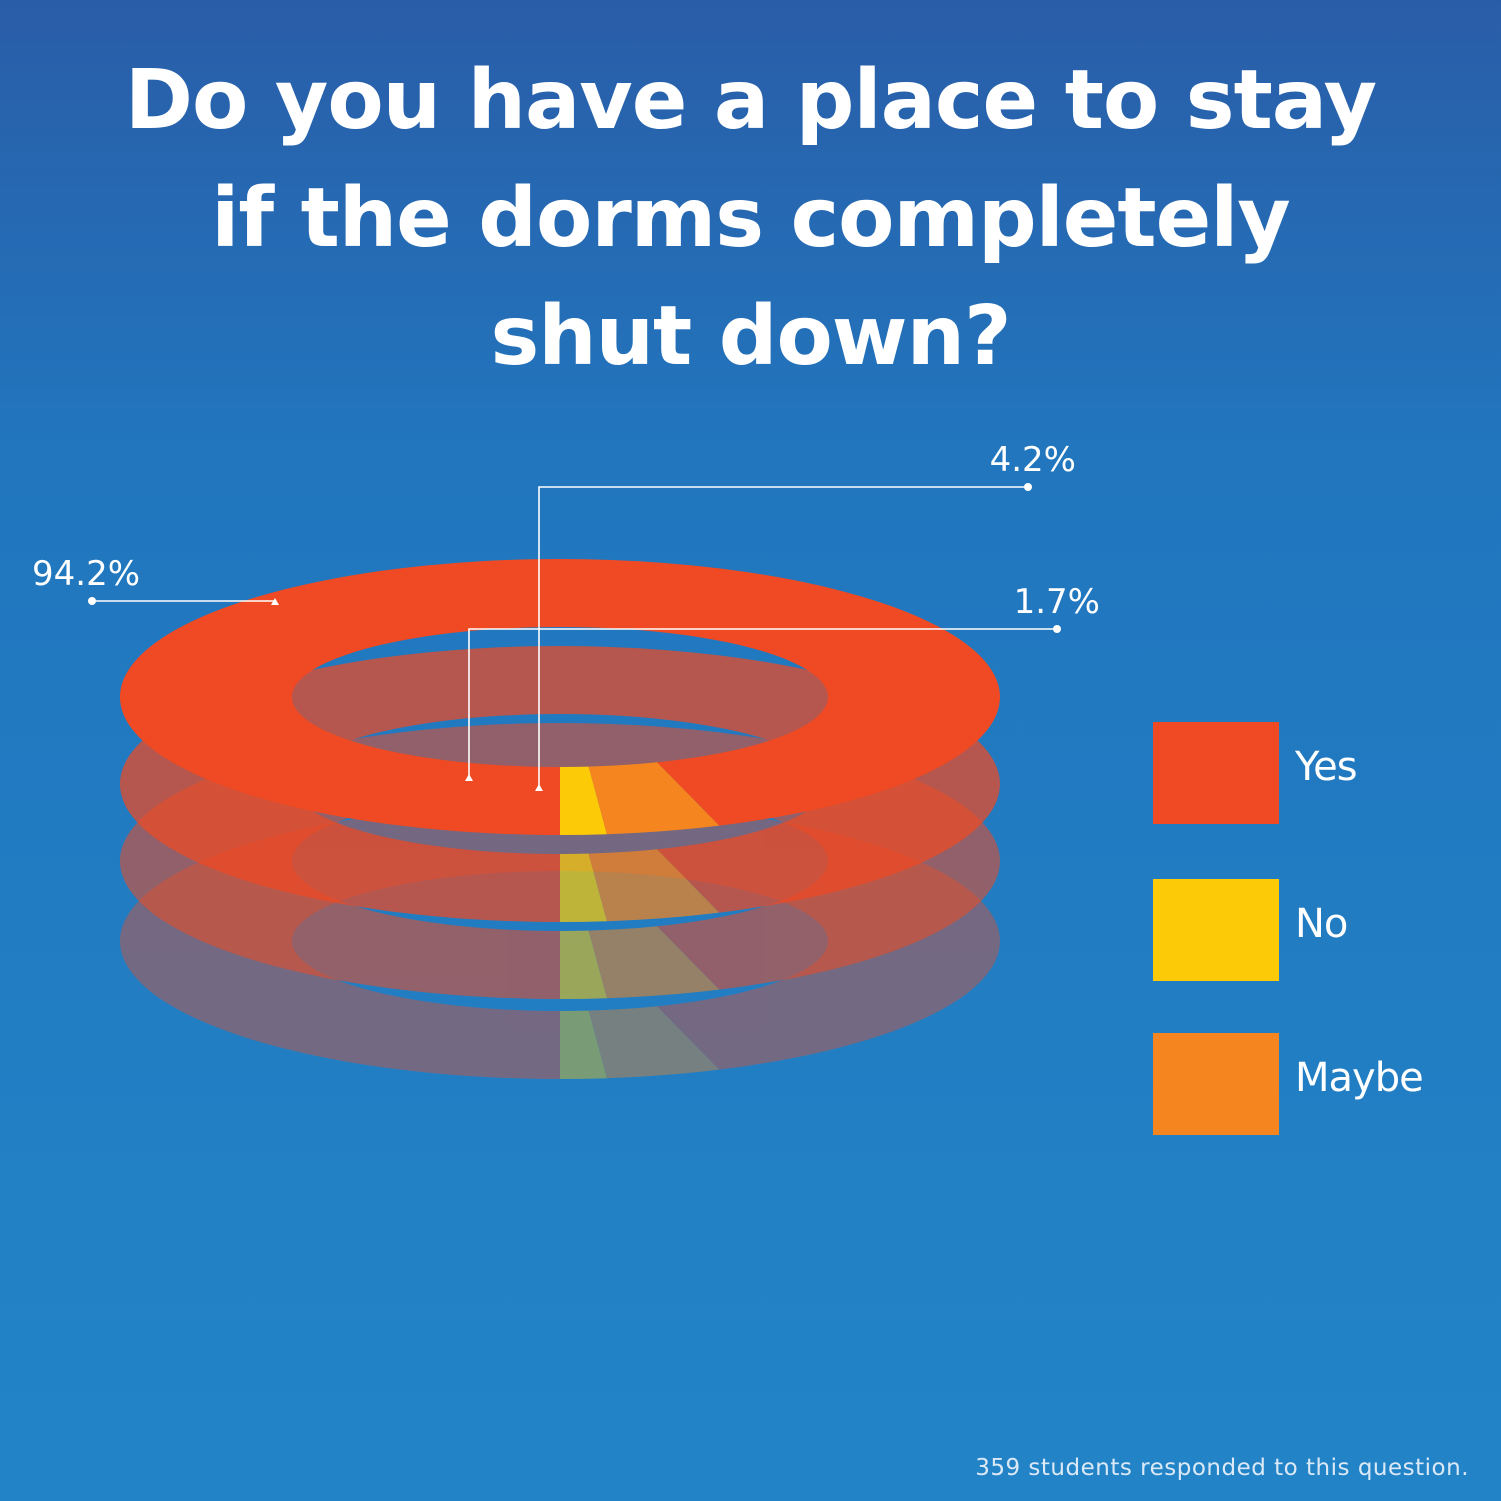 The width and height of the screenshot is (1501, 1501). What do you see at coordinates (1216, 773) in the screenshot?
I see `legend-swatch-yes` at bounding box center [1216, 773].